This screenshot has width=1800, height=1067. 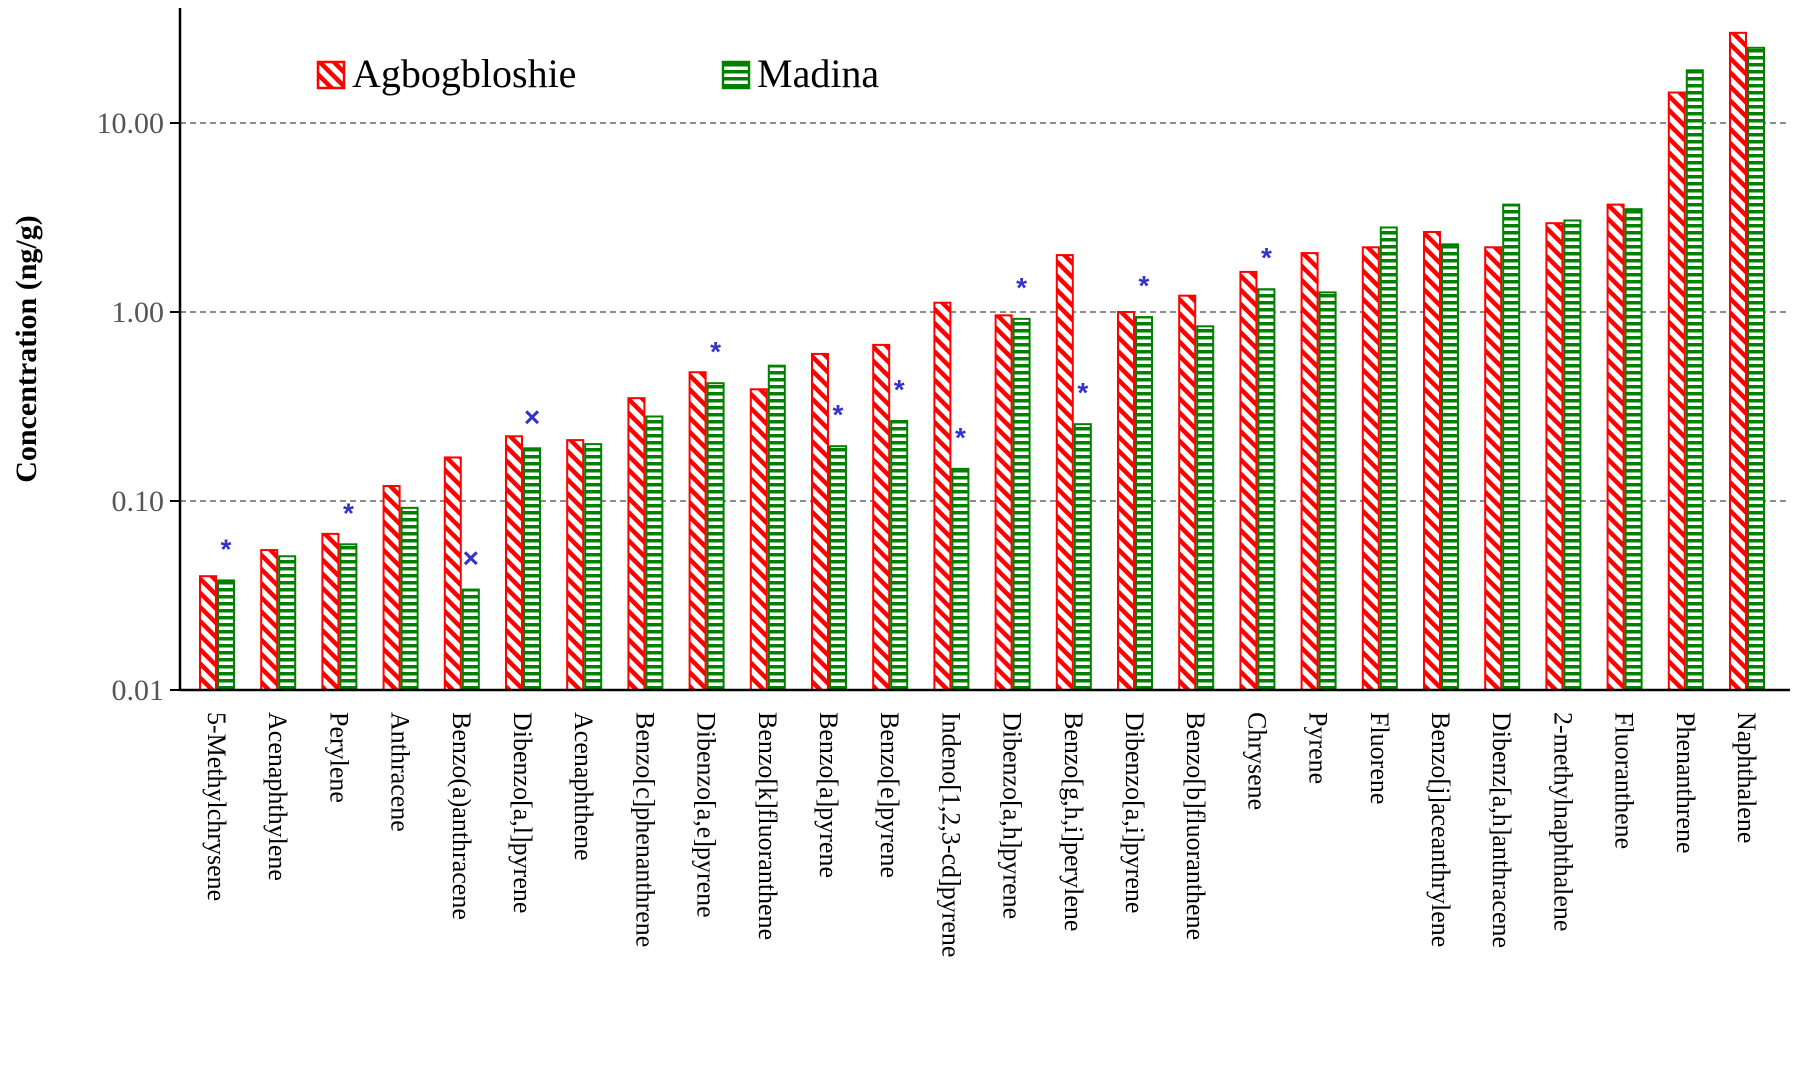 What do you see at coordinates (131, 123) in the screenshot?
I see `y-tick-label: 10.00` at bounding box center [131, 123].